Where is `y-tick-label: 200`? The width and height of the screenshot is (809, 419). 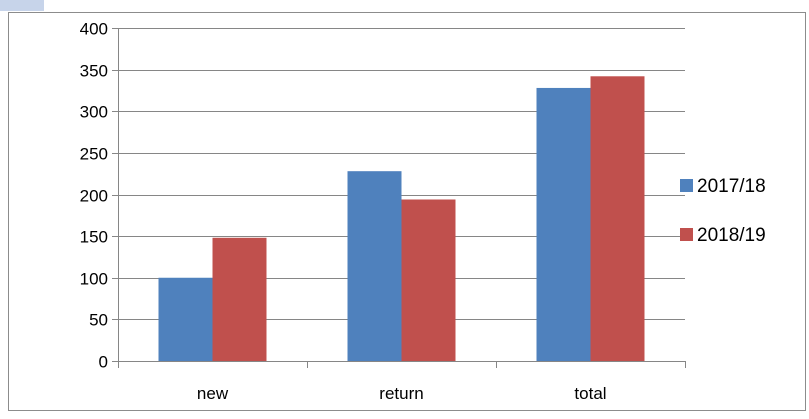 y-tick-label: 200 is located at coordinates (94, 196).